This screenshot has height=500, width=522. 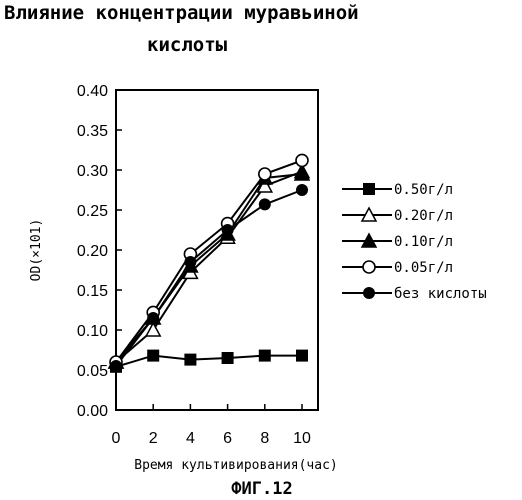 I want to click on y-tick-label: 0.10, so click(x=92, y=331).